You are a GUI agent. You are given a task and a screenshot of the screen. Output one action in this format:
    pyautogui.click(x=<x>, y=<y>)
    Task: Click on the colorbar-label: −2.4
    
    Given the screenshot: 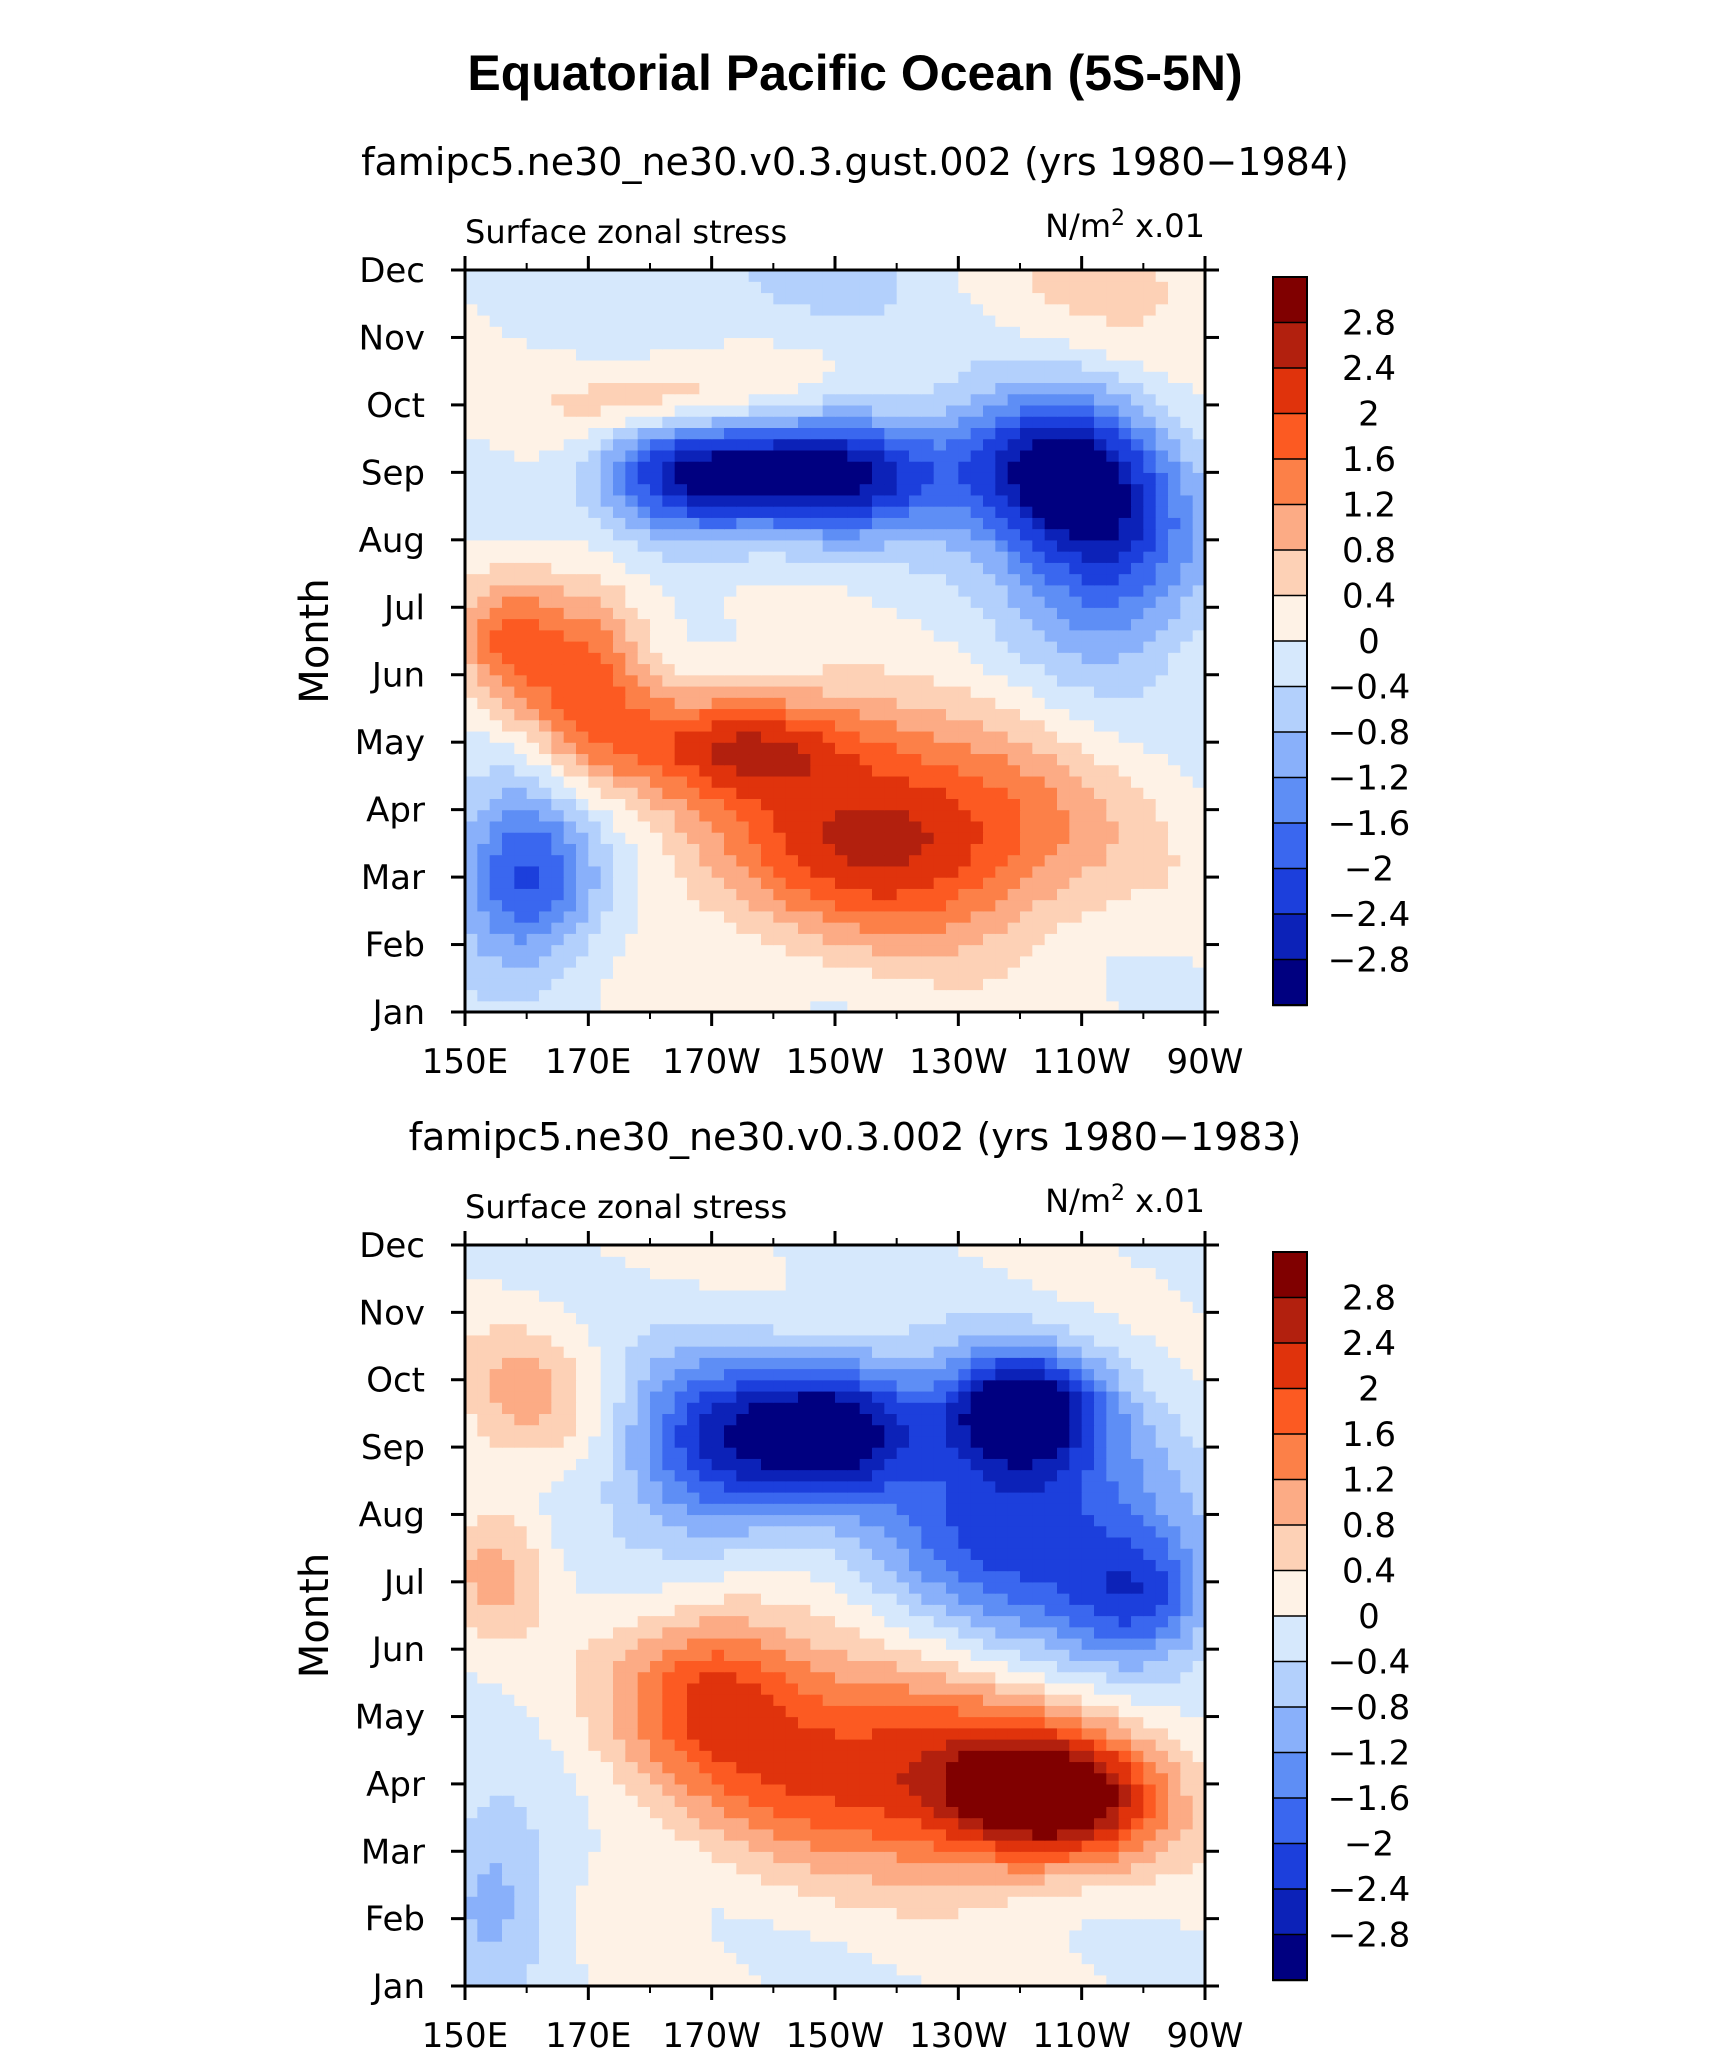 What is the action you would take?
    pyautogui.click(x=1369, y=915)
    